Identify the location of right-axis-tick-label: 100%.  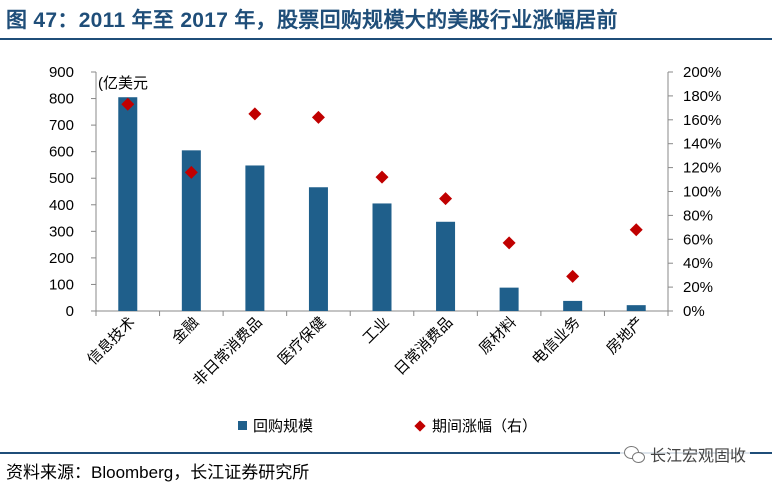
(702, 192).